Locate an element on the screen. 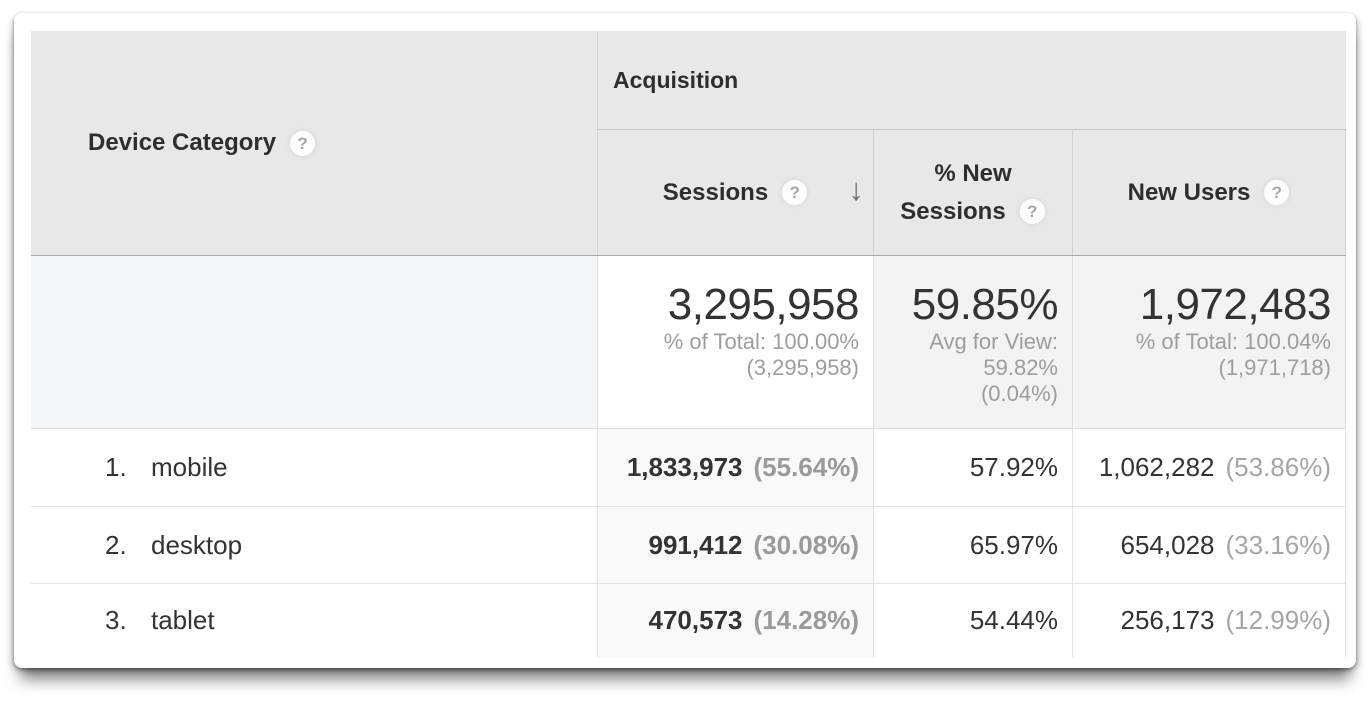 The image size is (1370, 712). pct-new-sessions-label: % New Sessions ? is located at coordinates (973, 192).